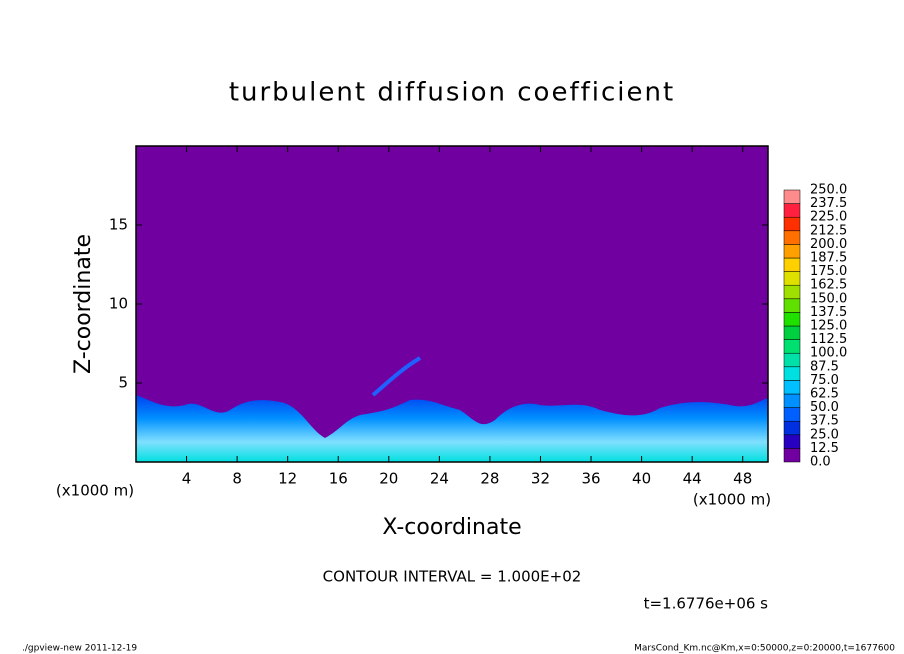 This screenshot has height=654, width=904. I want to click on colorbar-label: 37.5, so click(824, 421).